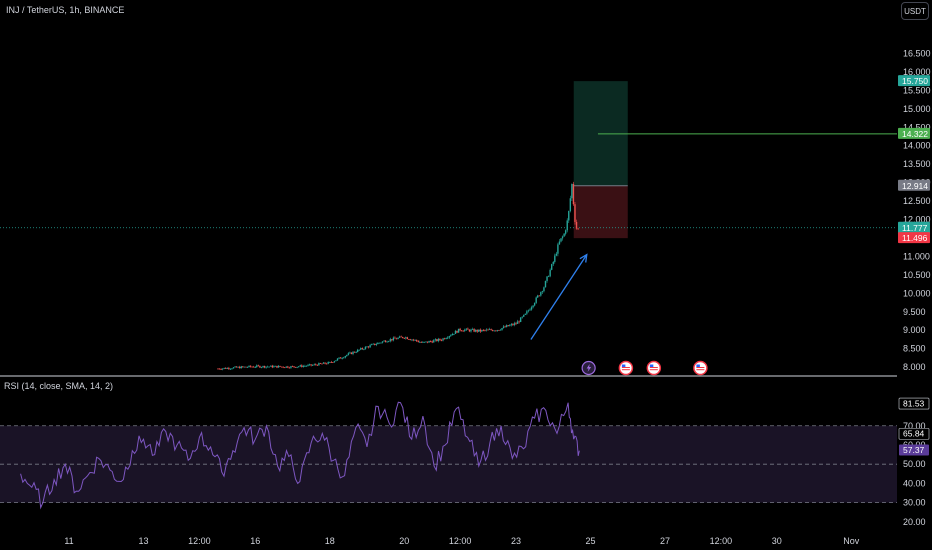  What do you see at coordinates (914, 349) in the screenshot?
I see `price-tick-label: 8.500` at bounding box center [914, 349].